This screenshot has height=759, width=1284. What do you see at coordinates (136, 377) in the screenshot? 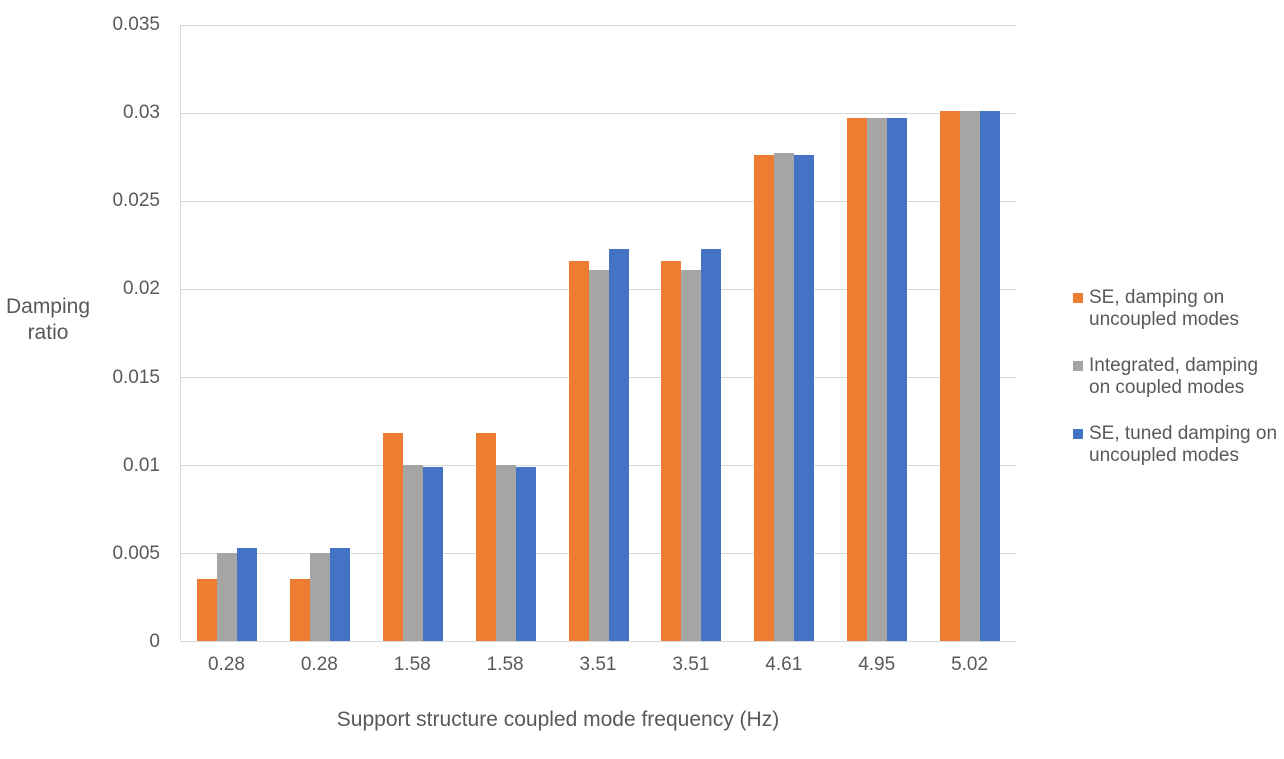
I see `y-tick-label: 0.015` at bounding box center [136, 377].